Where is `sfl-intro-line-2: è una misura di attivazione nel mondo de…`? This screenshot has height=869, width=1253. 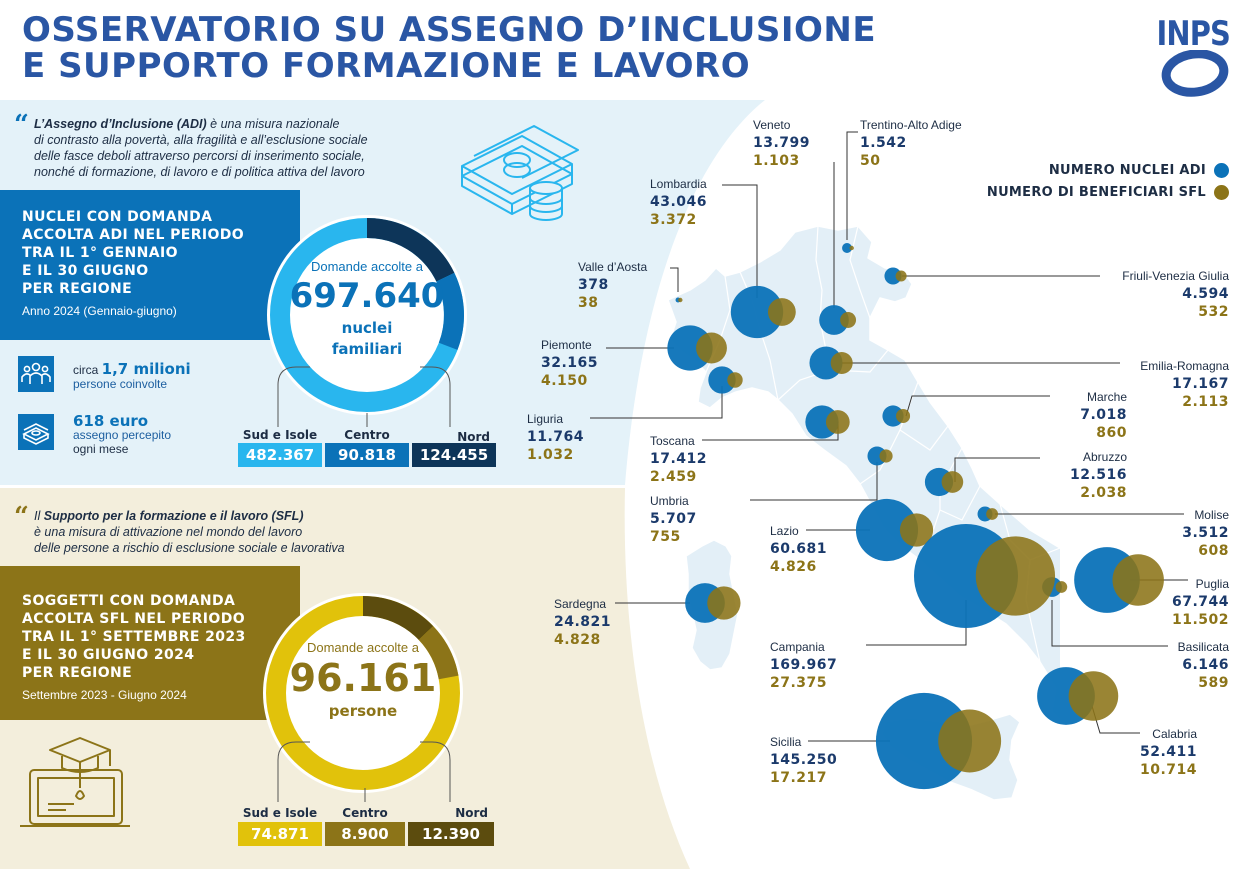
sfl-intro-line-2: è una misura di attivazione nel mondo de… is located at coordinates (168, 532).